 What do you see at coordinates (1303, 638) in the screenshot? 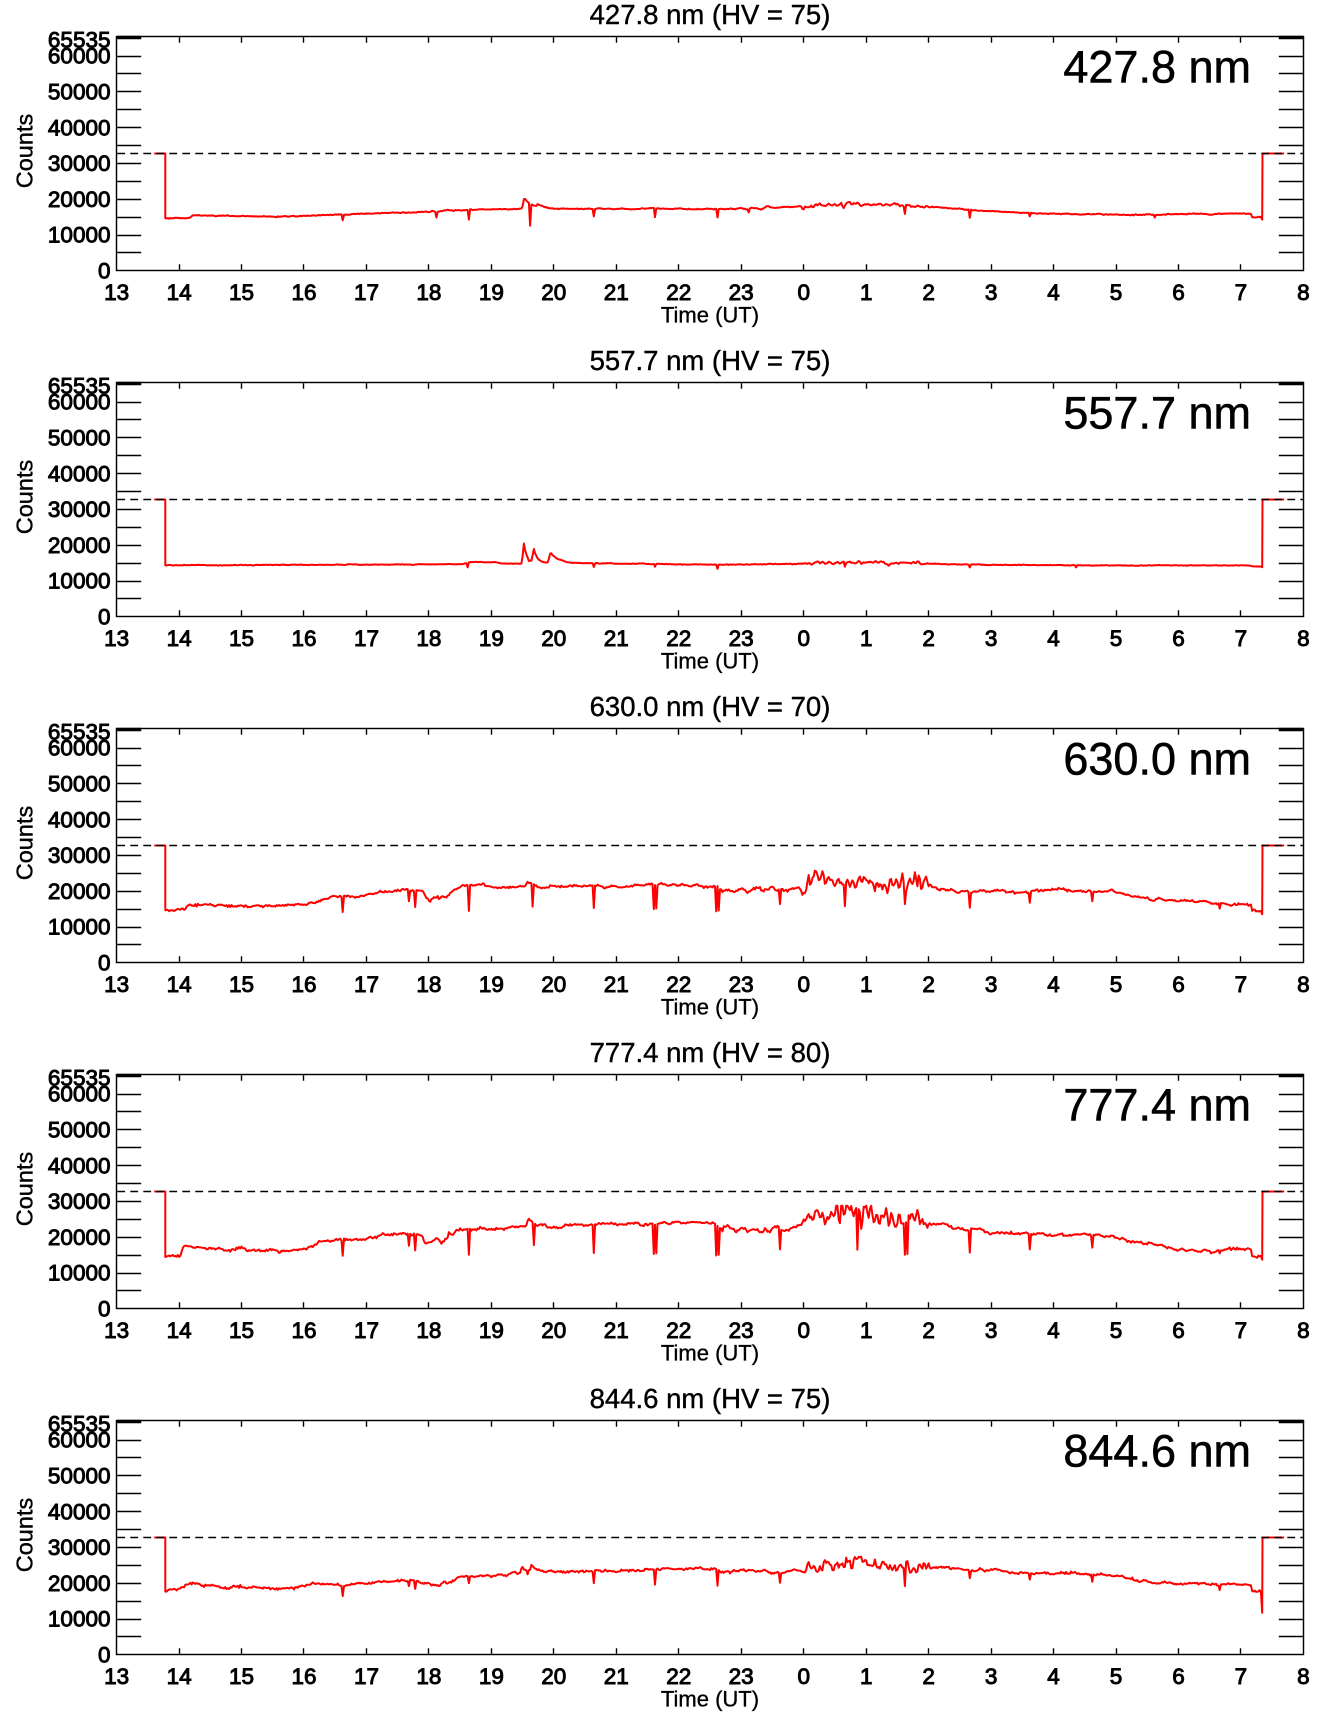
I see `svg-text: 8` at bounding box center [1303, 638].